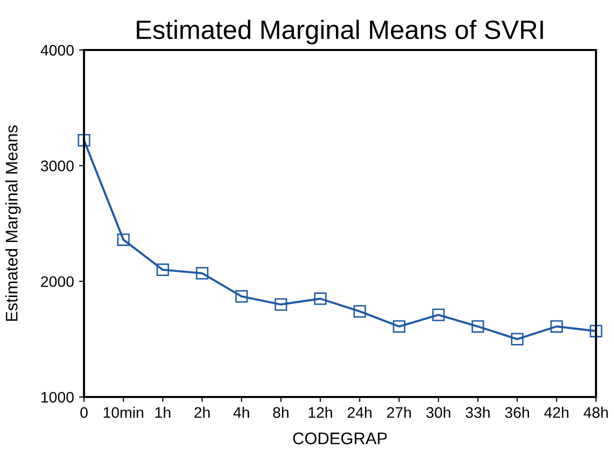  I want to click on x-tick-label: 8h, so click(280, 412).